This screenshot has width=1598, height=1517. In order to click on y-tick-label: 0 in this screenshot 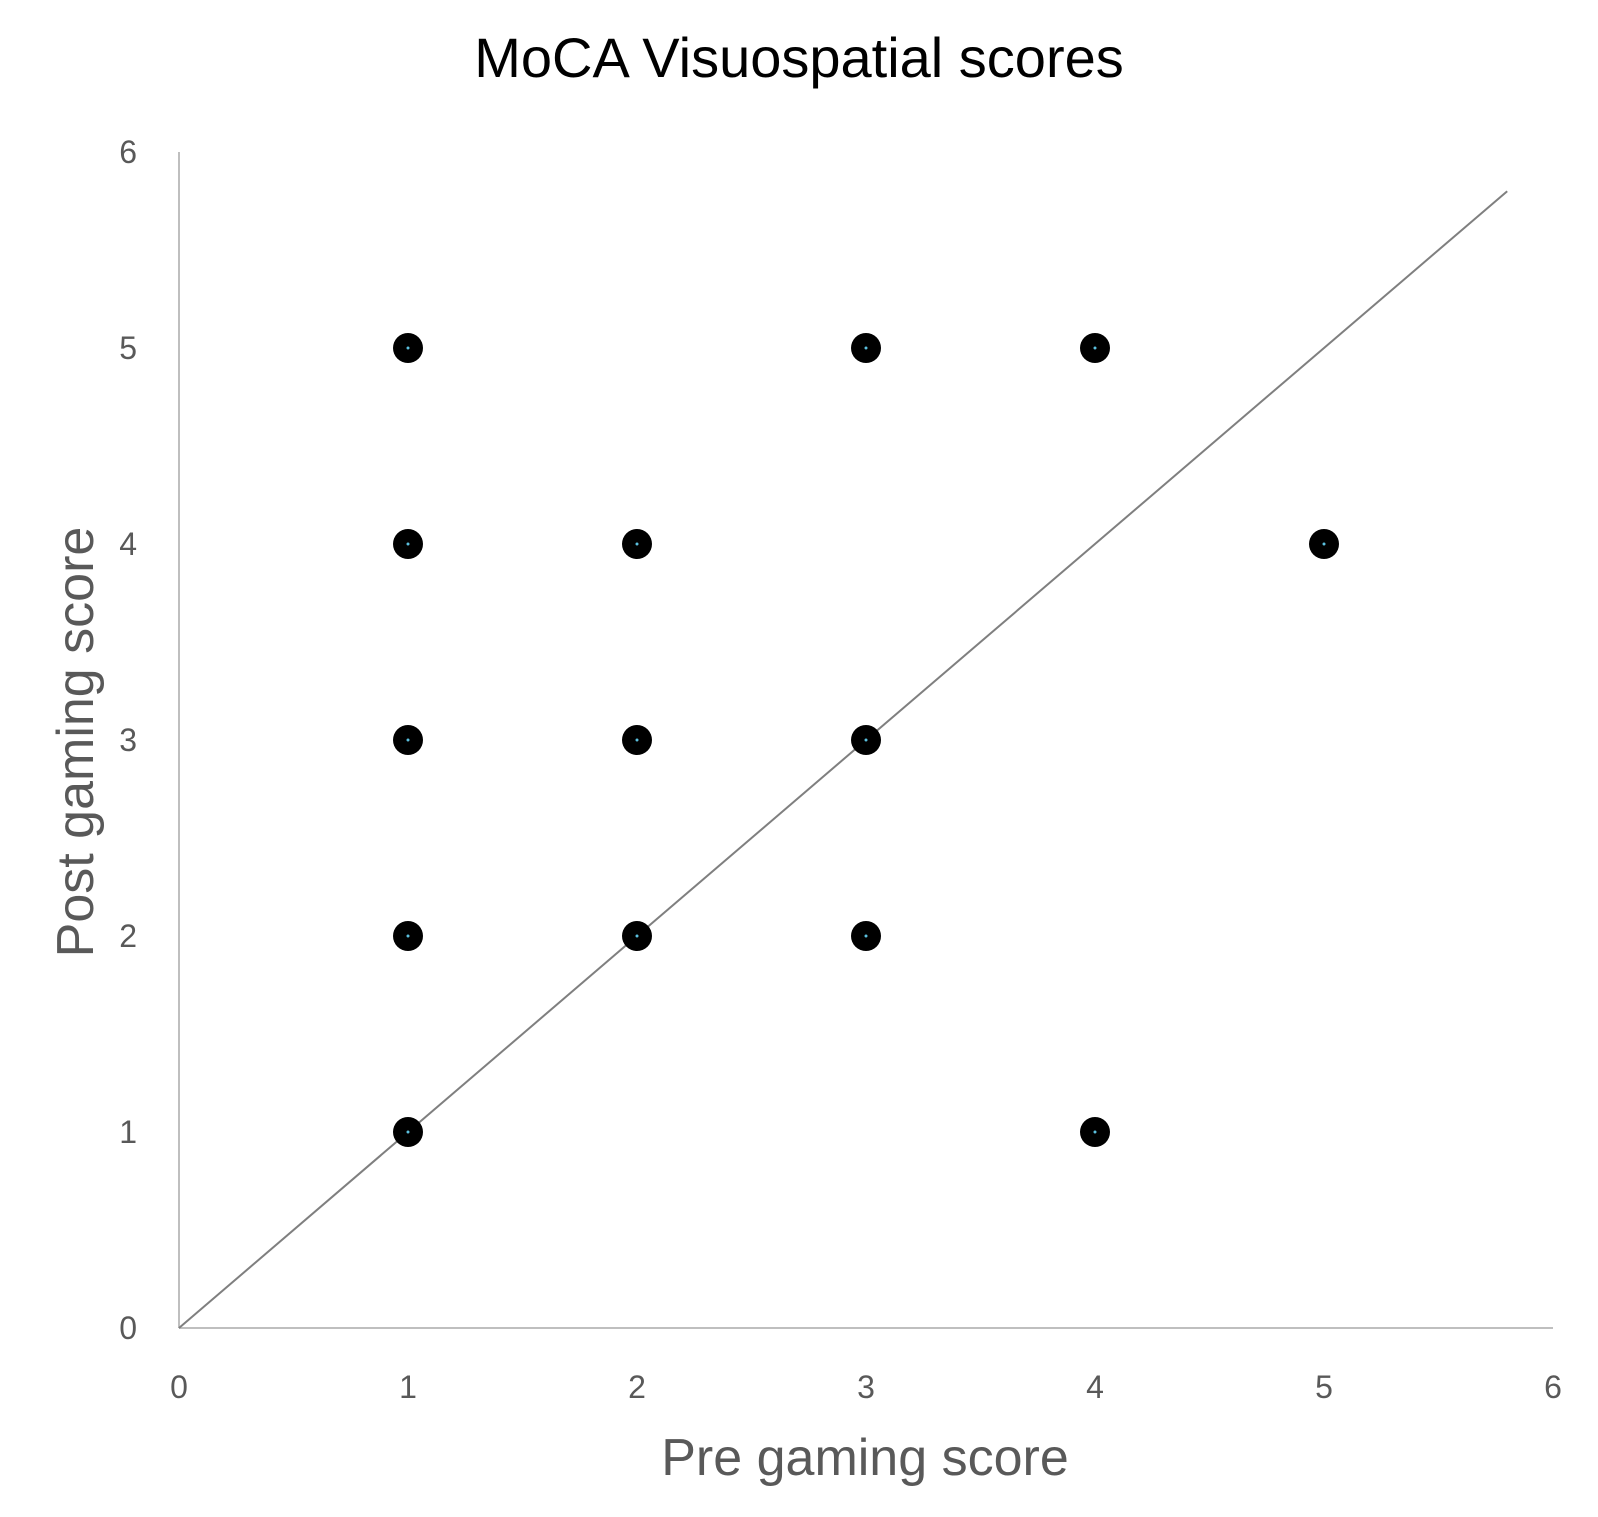, I will do `click(128, 1328)`.